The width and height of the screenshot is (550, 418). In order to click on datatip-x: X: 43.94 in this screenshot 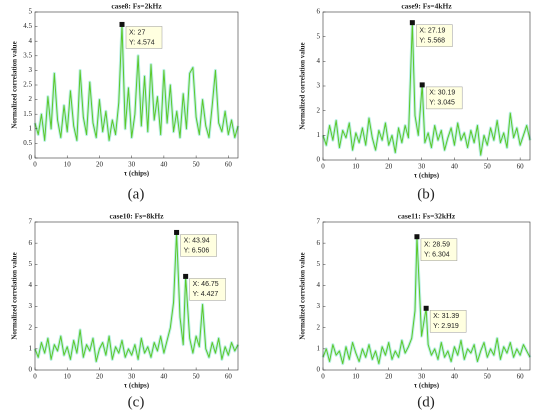, I will do `click(197, 240)`.